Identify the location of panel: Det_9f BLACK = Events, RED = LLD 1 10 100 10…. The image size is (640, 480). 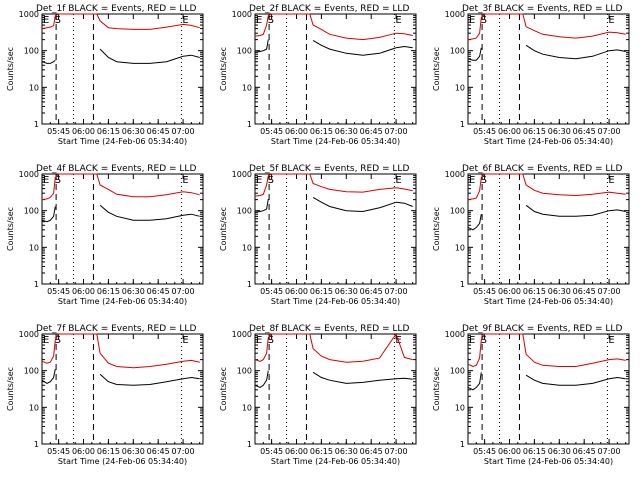
(531, 395).